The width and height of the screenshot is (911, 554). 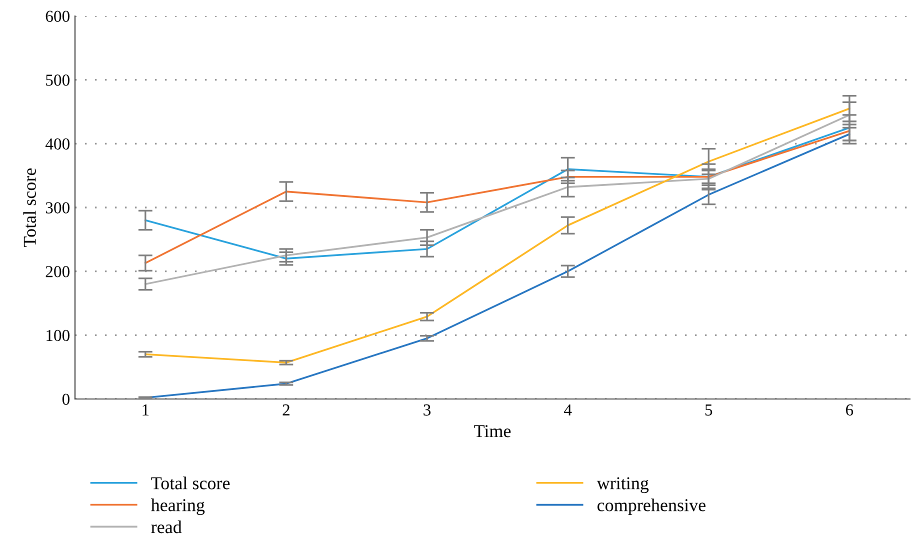 I want to click on y-tick-label: 600, so click(x=58, y=16).